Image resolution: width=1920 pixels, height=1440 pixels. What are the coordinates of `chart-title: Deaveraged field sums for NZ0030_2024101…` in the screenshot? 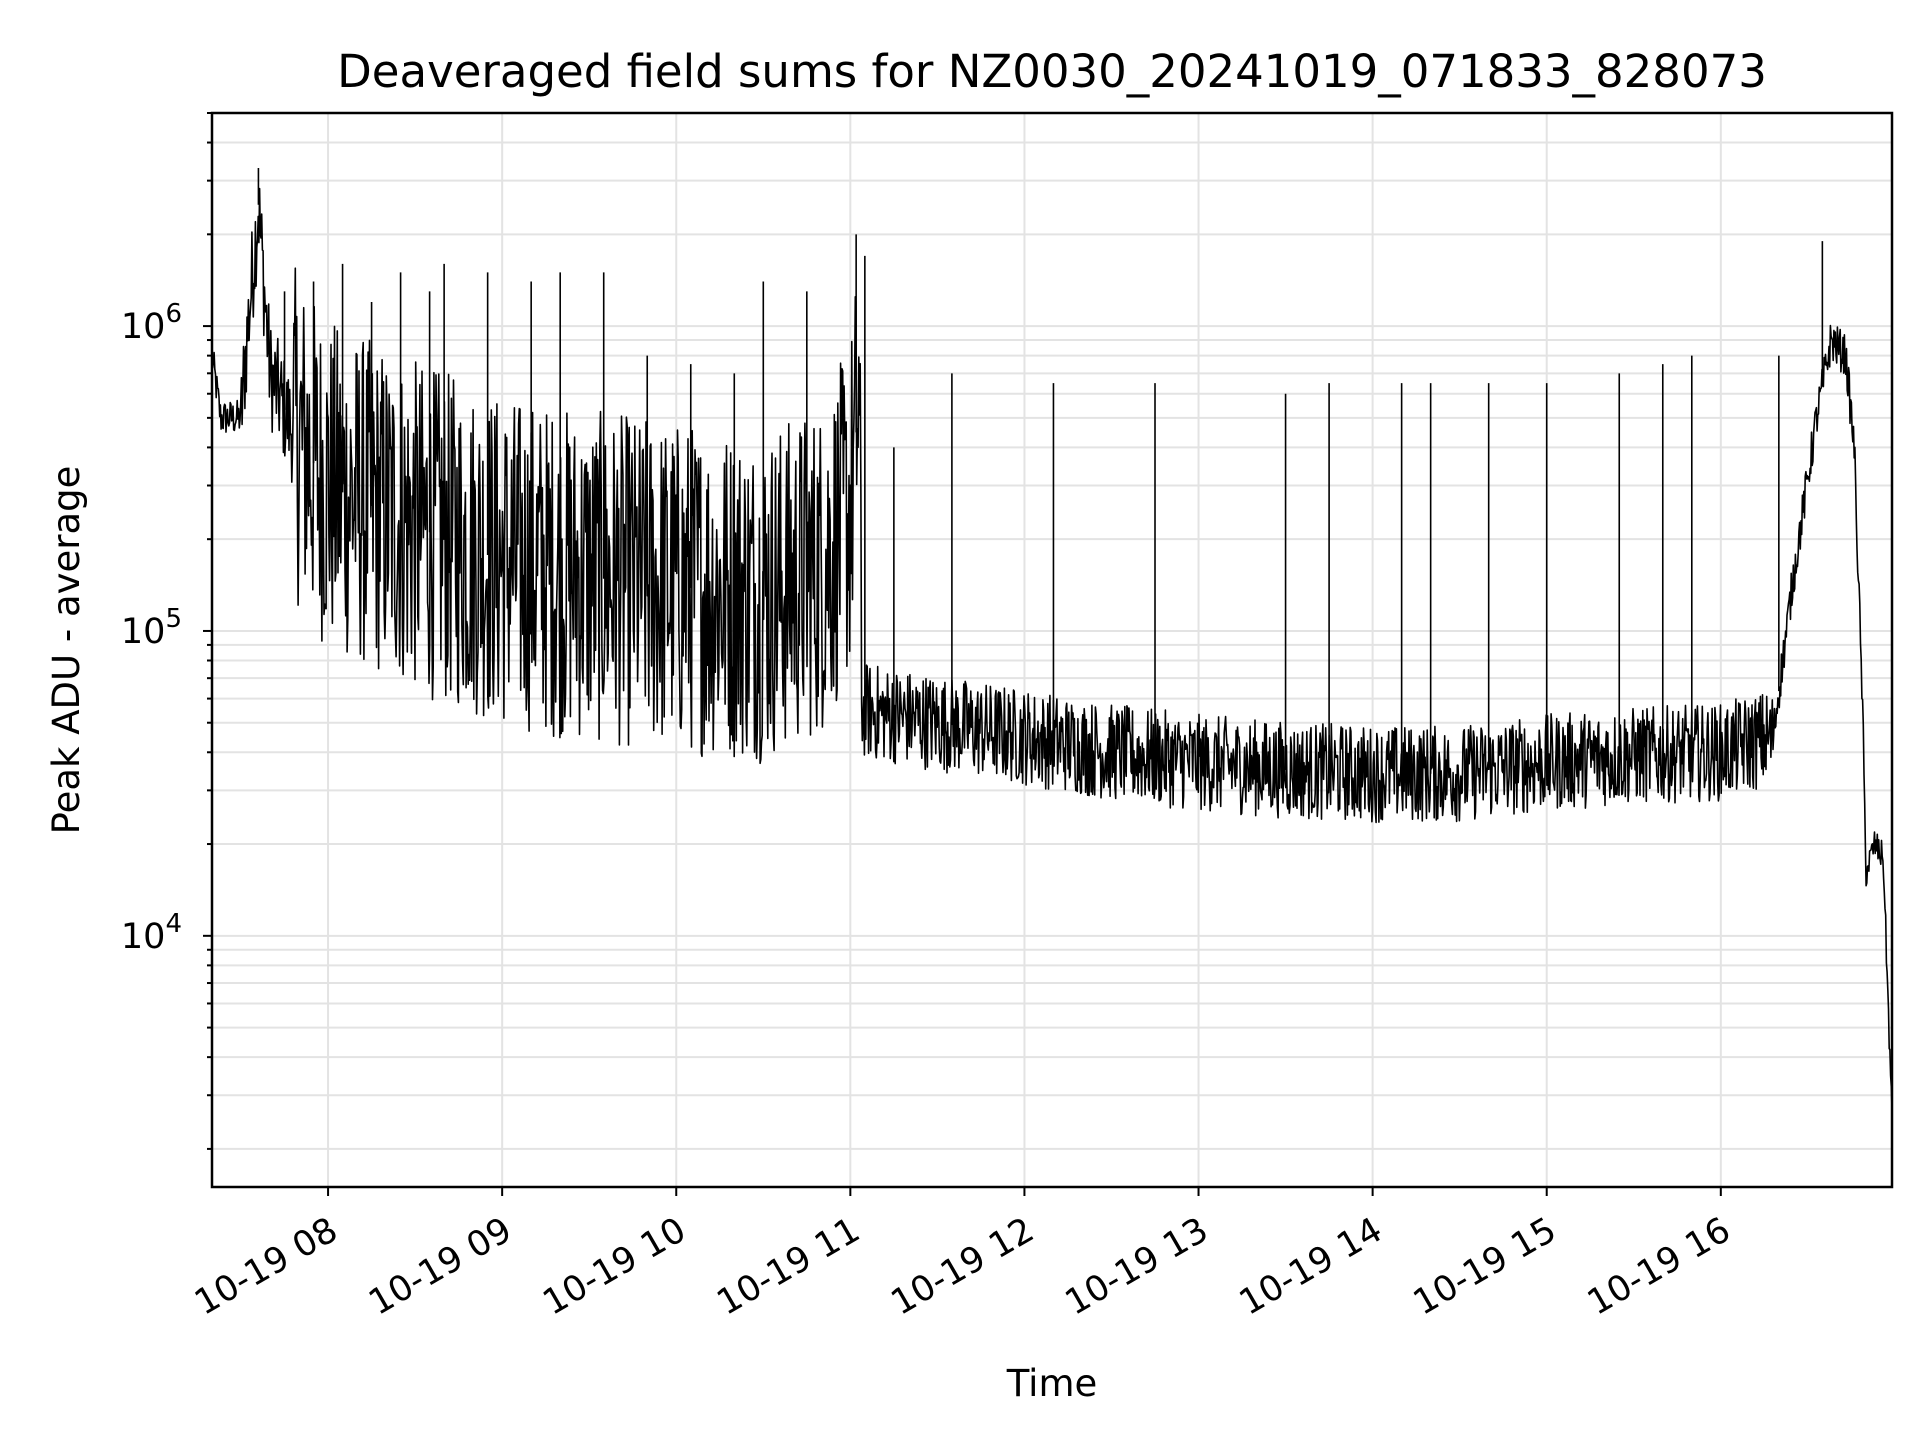 It's located at (1052, 71).